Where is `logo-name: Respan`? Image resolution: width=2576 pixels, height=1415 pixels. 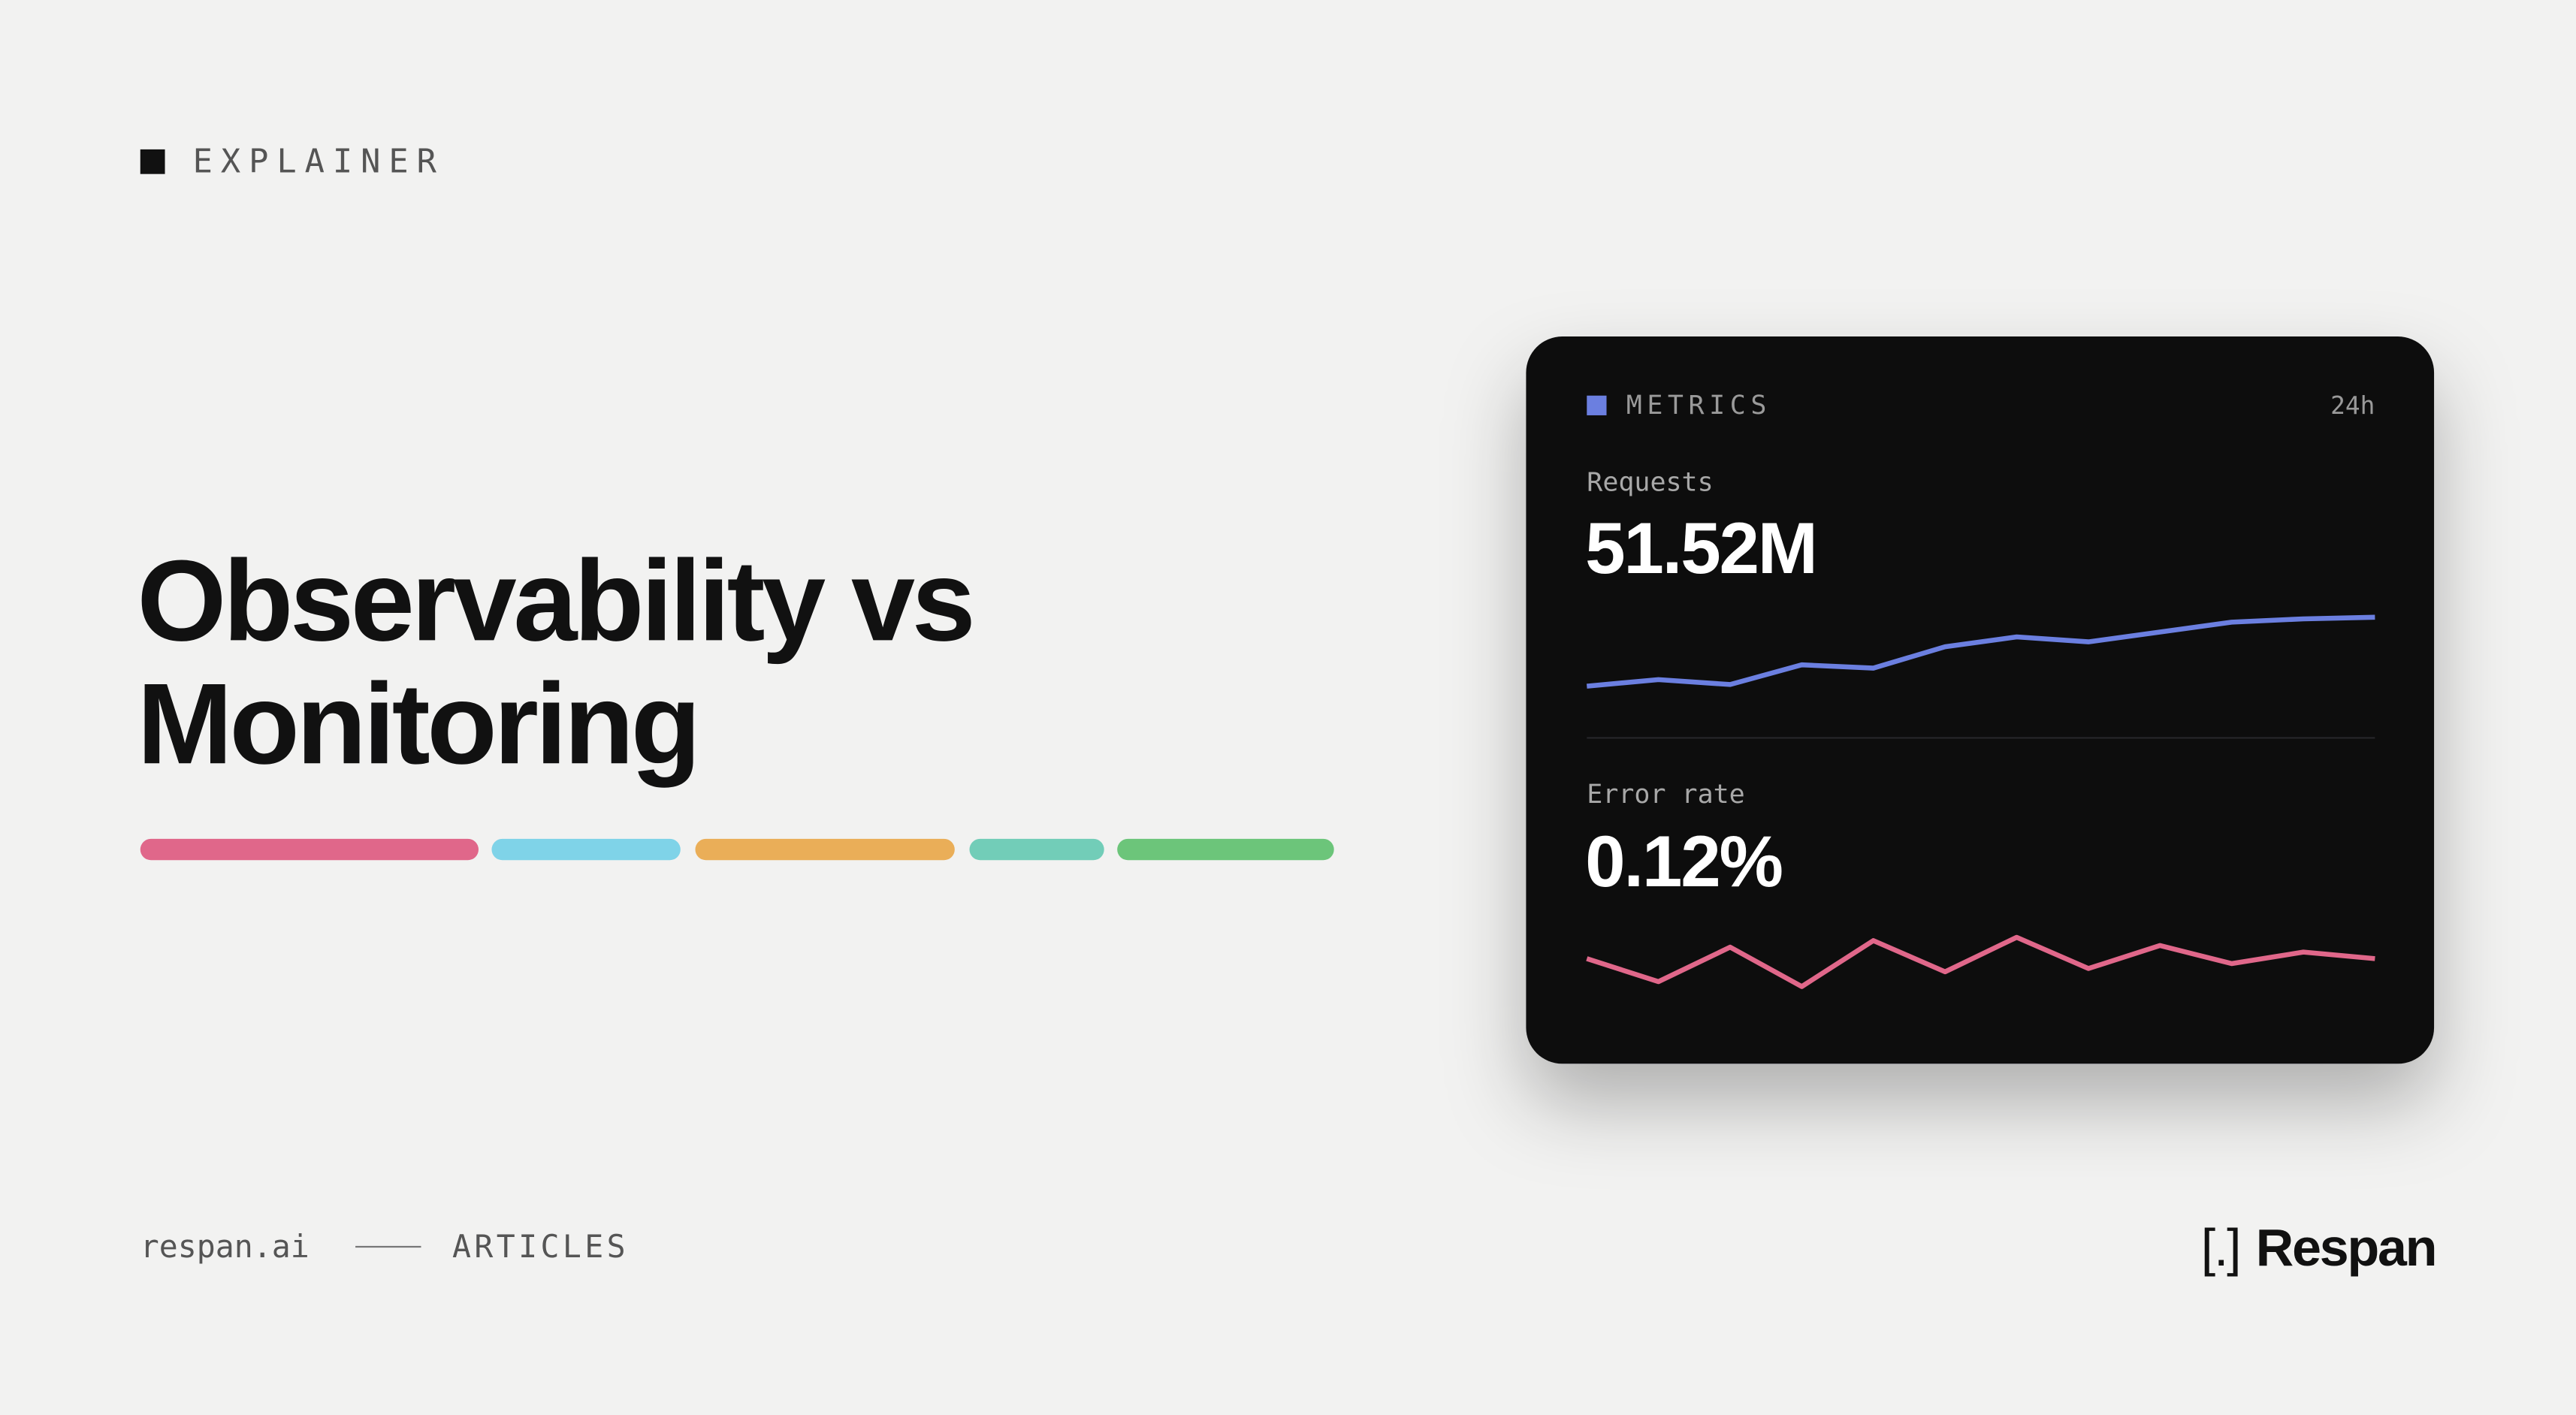 logo-name: Respan is located at coordinates (2346, 1247).